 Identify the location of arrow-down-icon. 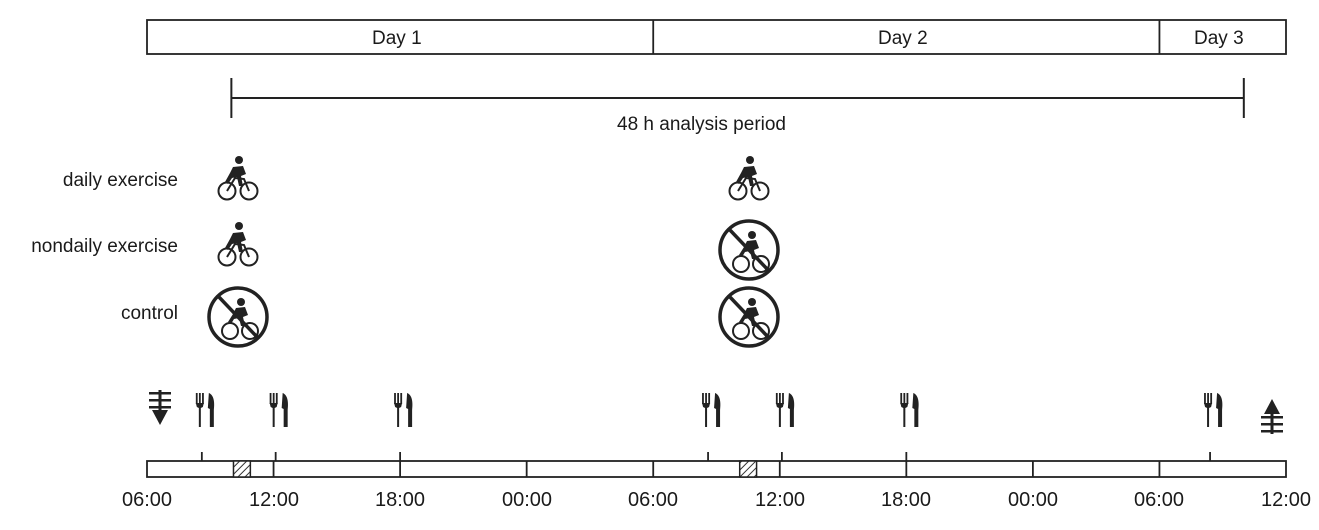
(160, 407).